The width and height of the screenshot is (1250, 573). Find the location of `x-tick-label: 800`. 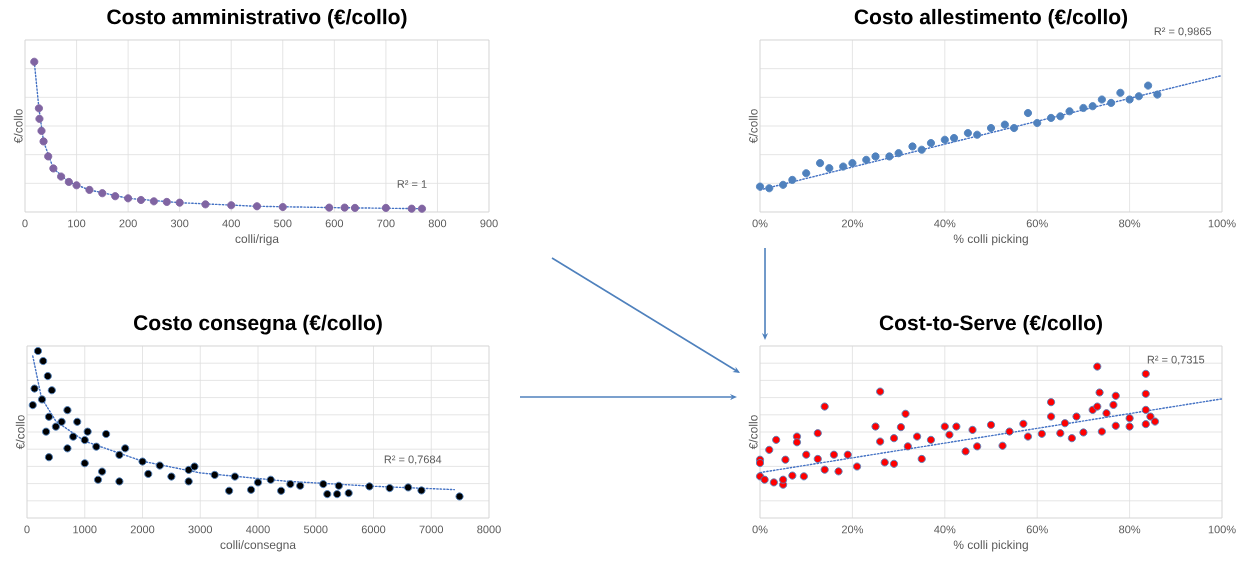

x-tick-label: 800 is located at coordinates (437, 223).